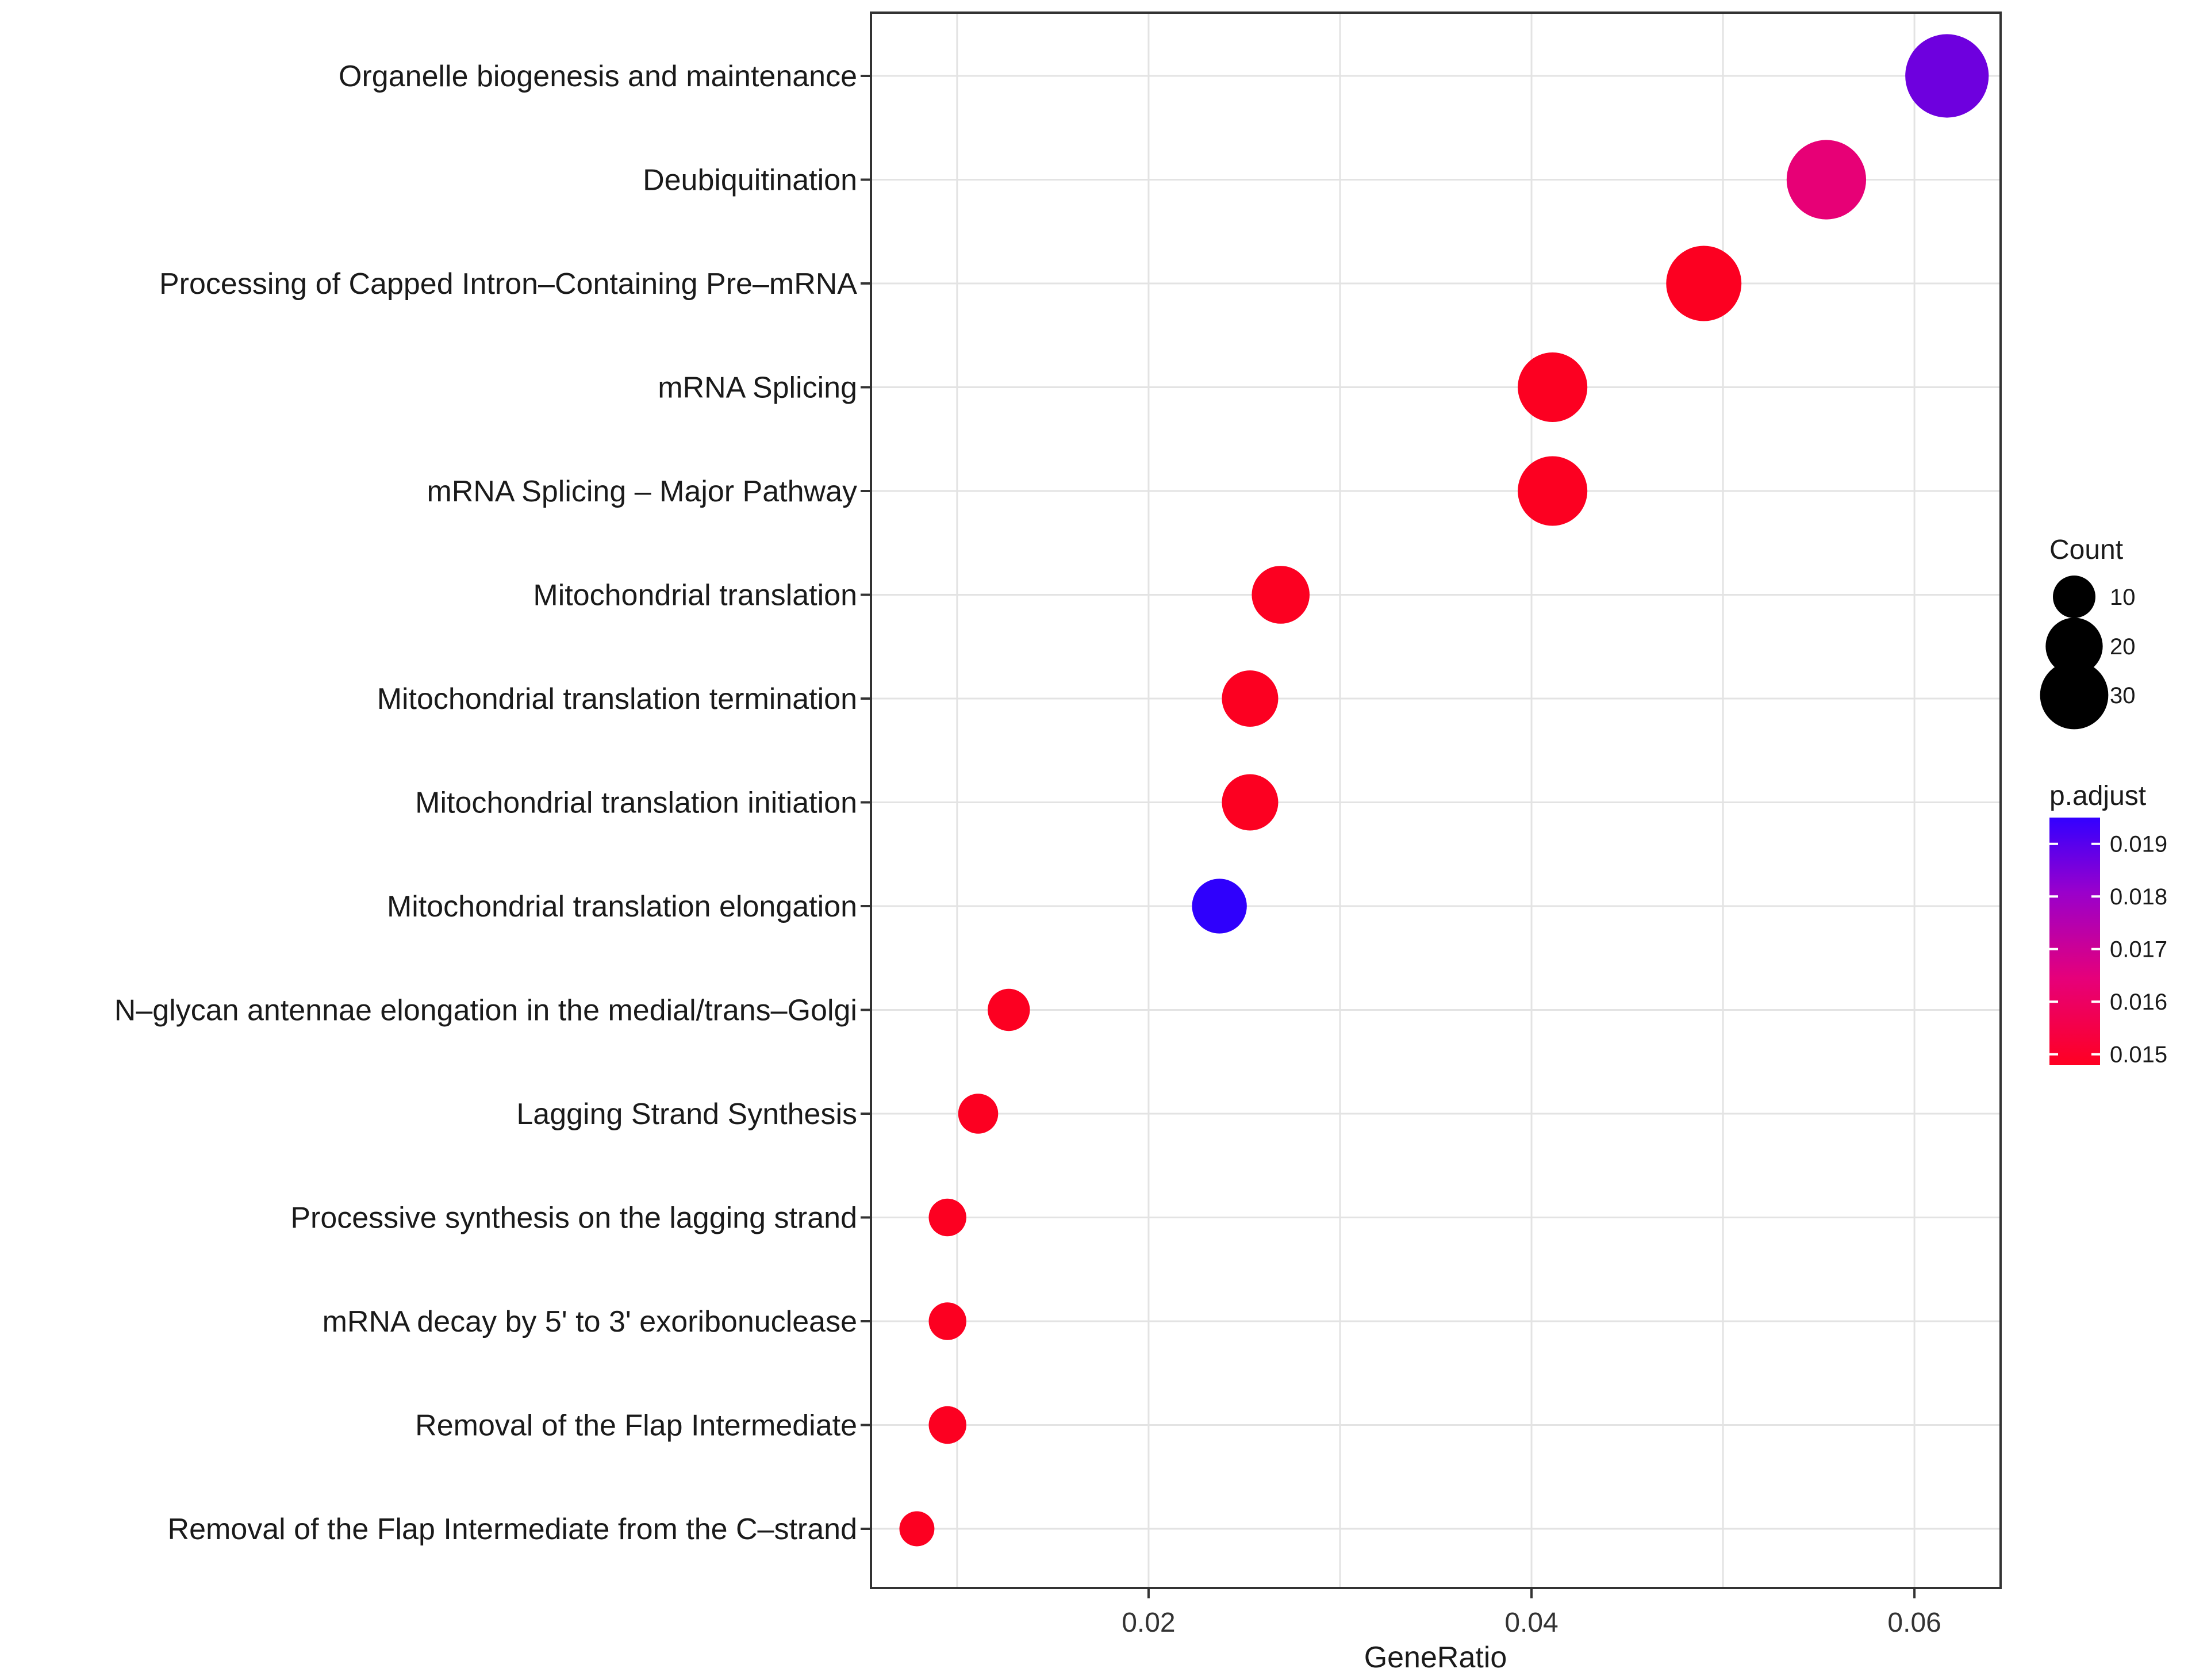 The height and width of the screenshot is (1680, 2188). What do you see at coordinates (750, 180) in the screenshot?
I see `y-category-label: Deubiquitination` at bounding box center [750, 180].